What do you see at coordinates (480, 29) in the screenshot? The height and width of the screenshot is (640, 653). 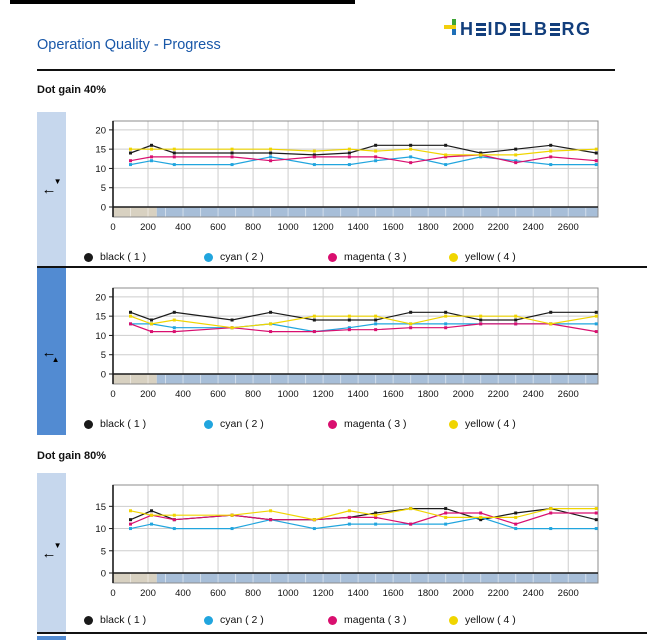 I see `logo-letter-e-bars` at bounding box center [480, 29].